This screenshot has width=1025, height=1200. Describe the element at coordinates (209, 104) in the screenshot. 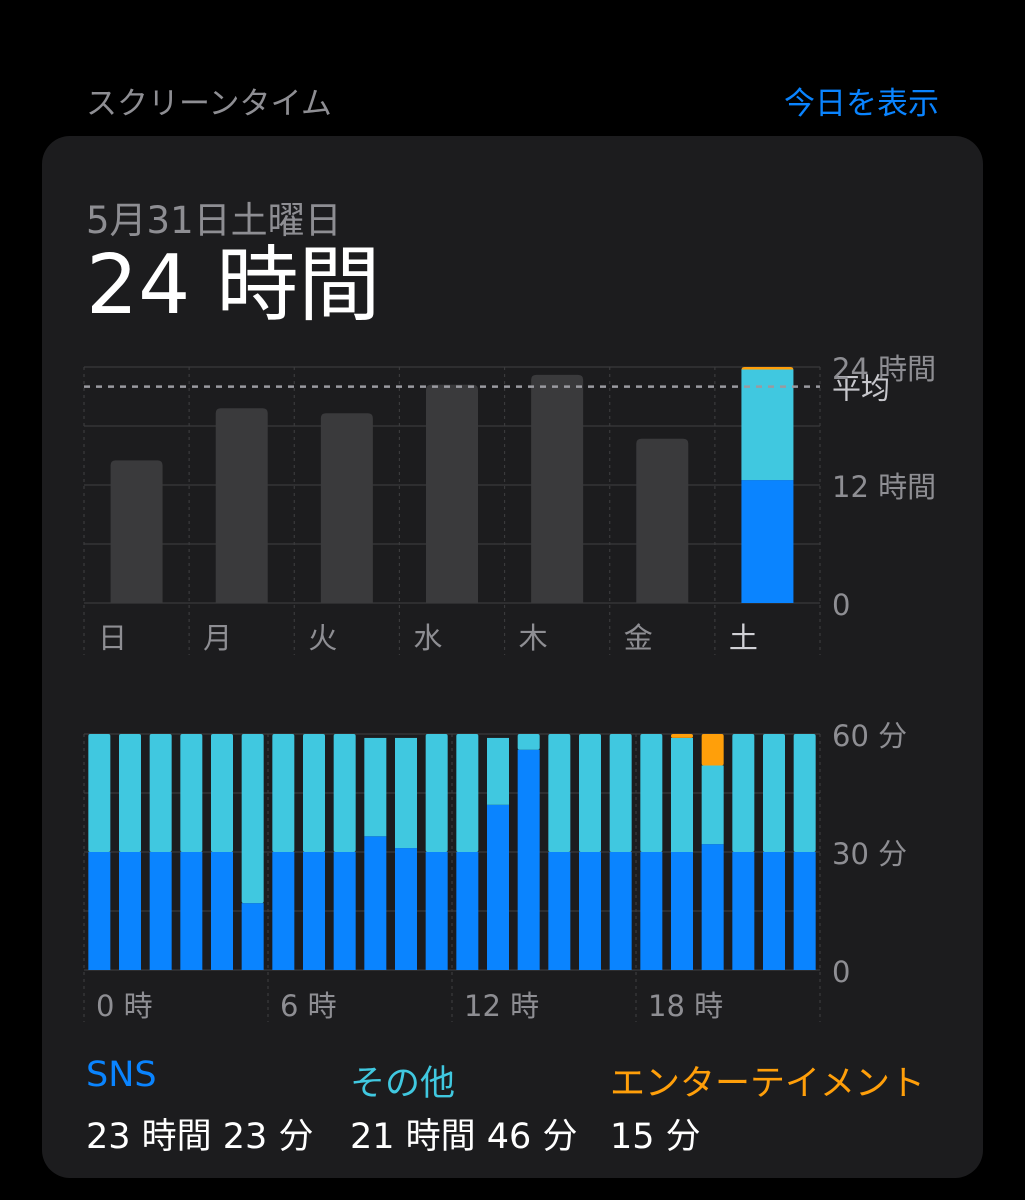

I see `section-title: スクリーンタイム` at that location.